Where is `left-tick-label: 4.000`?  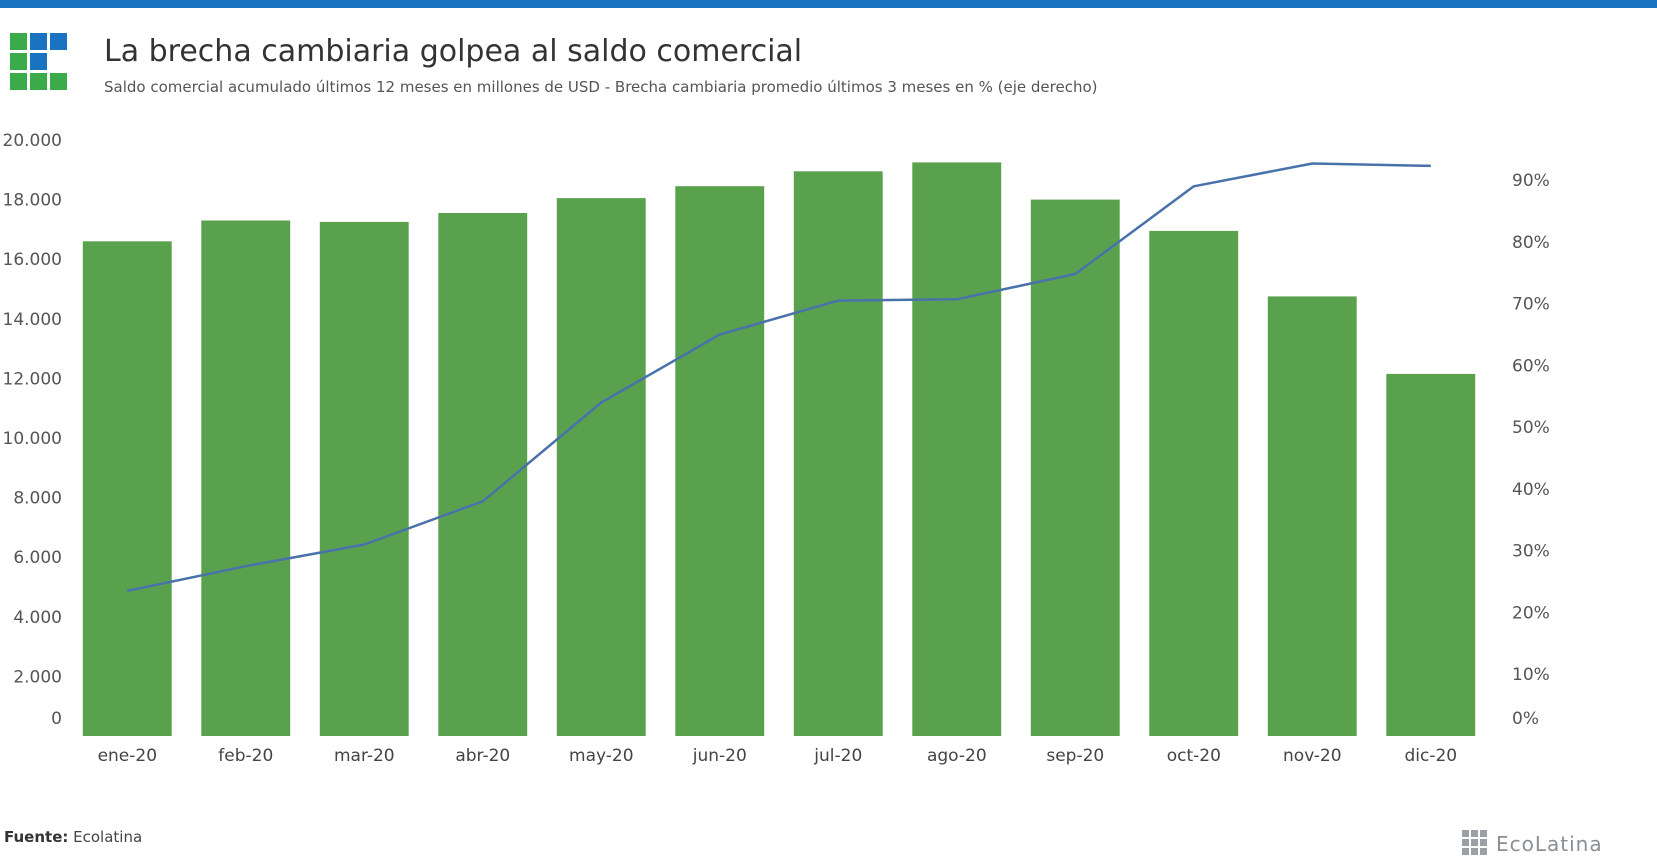
left-tick-label: 4.000 is located at coordinates (37, 618).